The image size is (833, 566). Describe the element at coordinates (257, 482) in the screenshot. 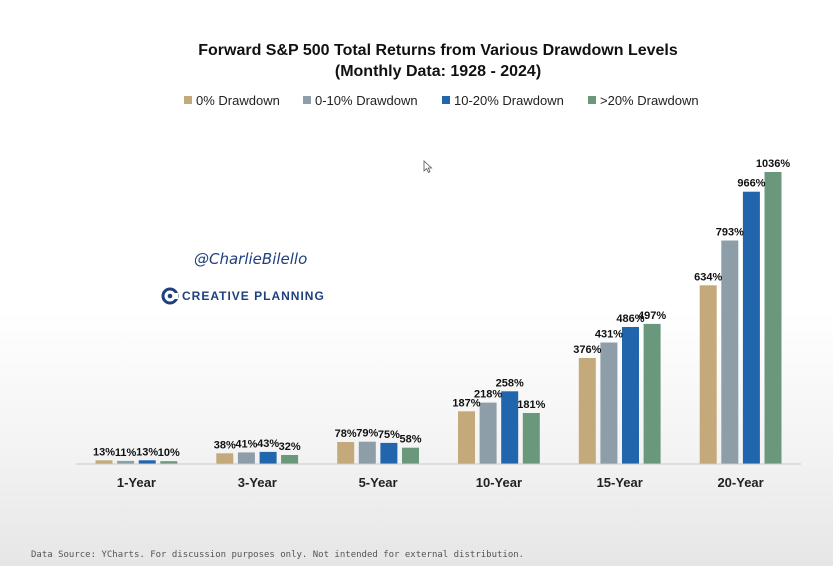

I see `category-label: 3-Year` at that location.